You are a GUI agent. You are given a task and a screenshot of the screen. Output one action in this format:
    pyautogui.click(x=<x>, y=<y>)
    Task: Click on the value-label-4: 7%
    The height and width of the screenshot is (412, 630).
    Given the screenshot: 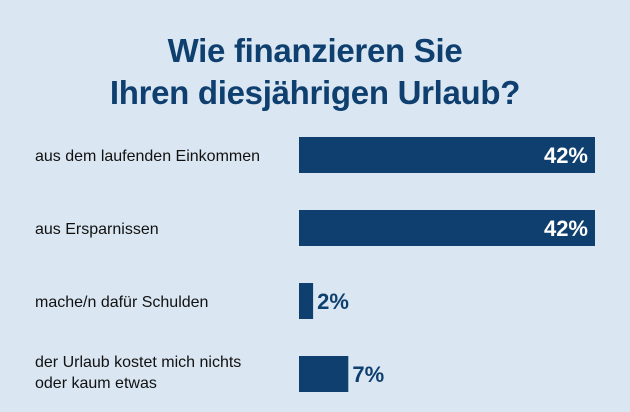 What is the action you would take?
    pyautogui.click(x=368, y=374)
    